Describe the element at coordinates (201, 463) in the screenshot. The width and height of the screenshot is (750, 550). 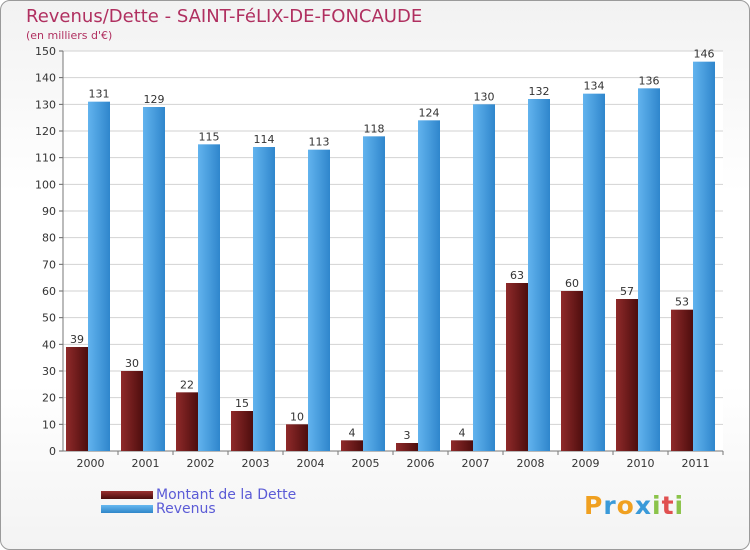
I see `x-tick-label: 2002` at that location.